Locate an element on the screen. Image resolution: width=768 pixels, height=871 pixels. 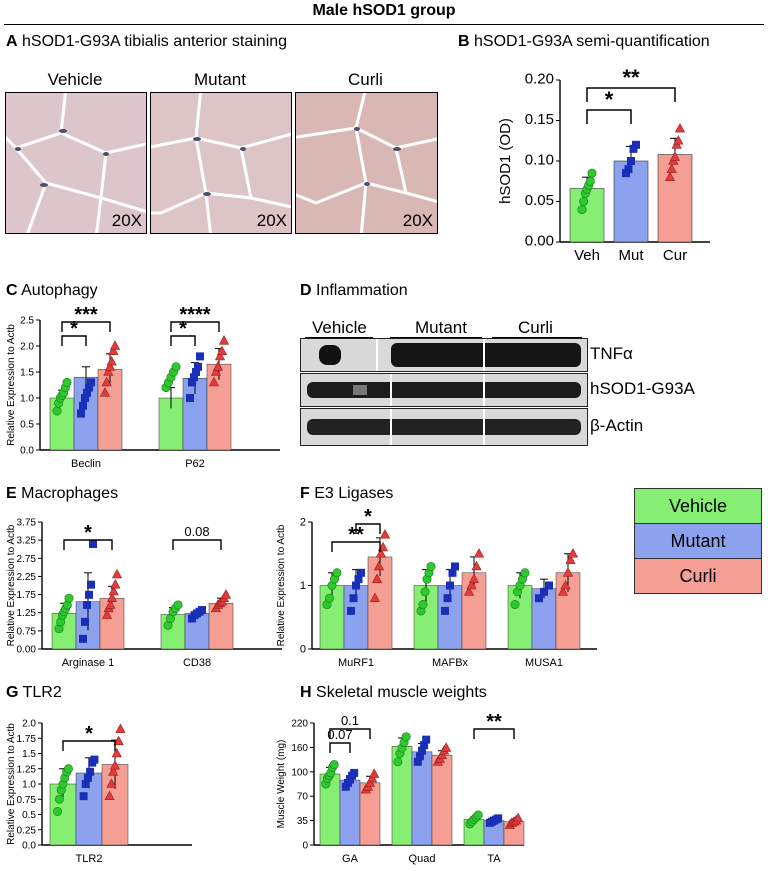
y-tick-label: 0.20 is located at coordinates (539, 79).